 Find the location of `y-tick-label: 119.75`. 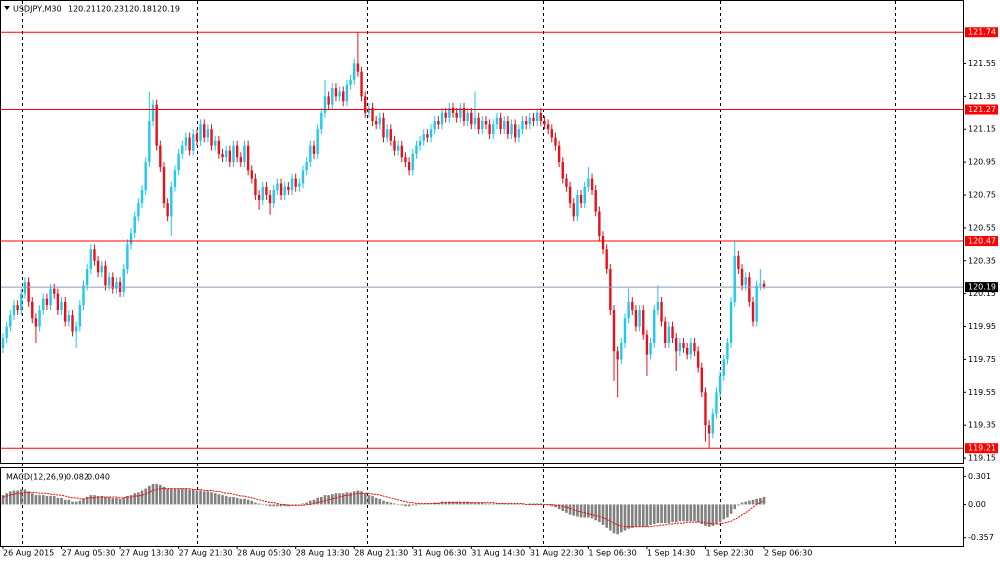

y-tick-label: 119.75 is located at coordinates (982, 359).